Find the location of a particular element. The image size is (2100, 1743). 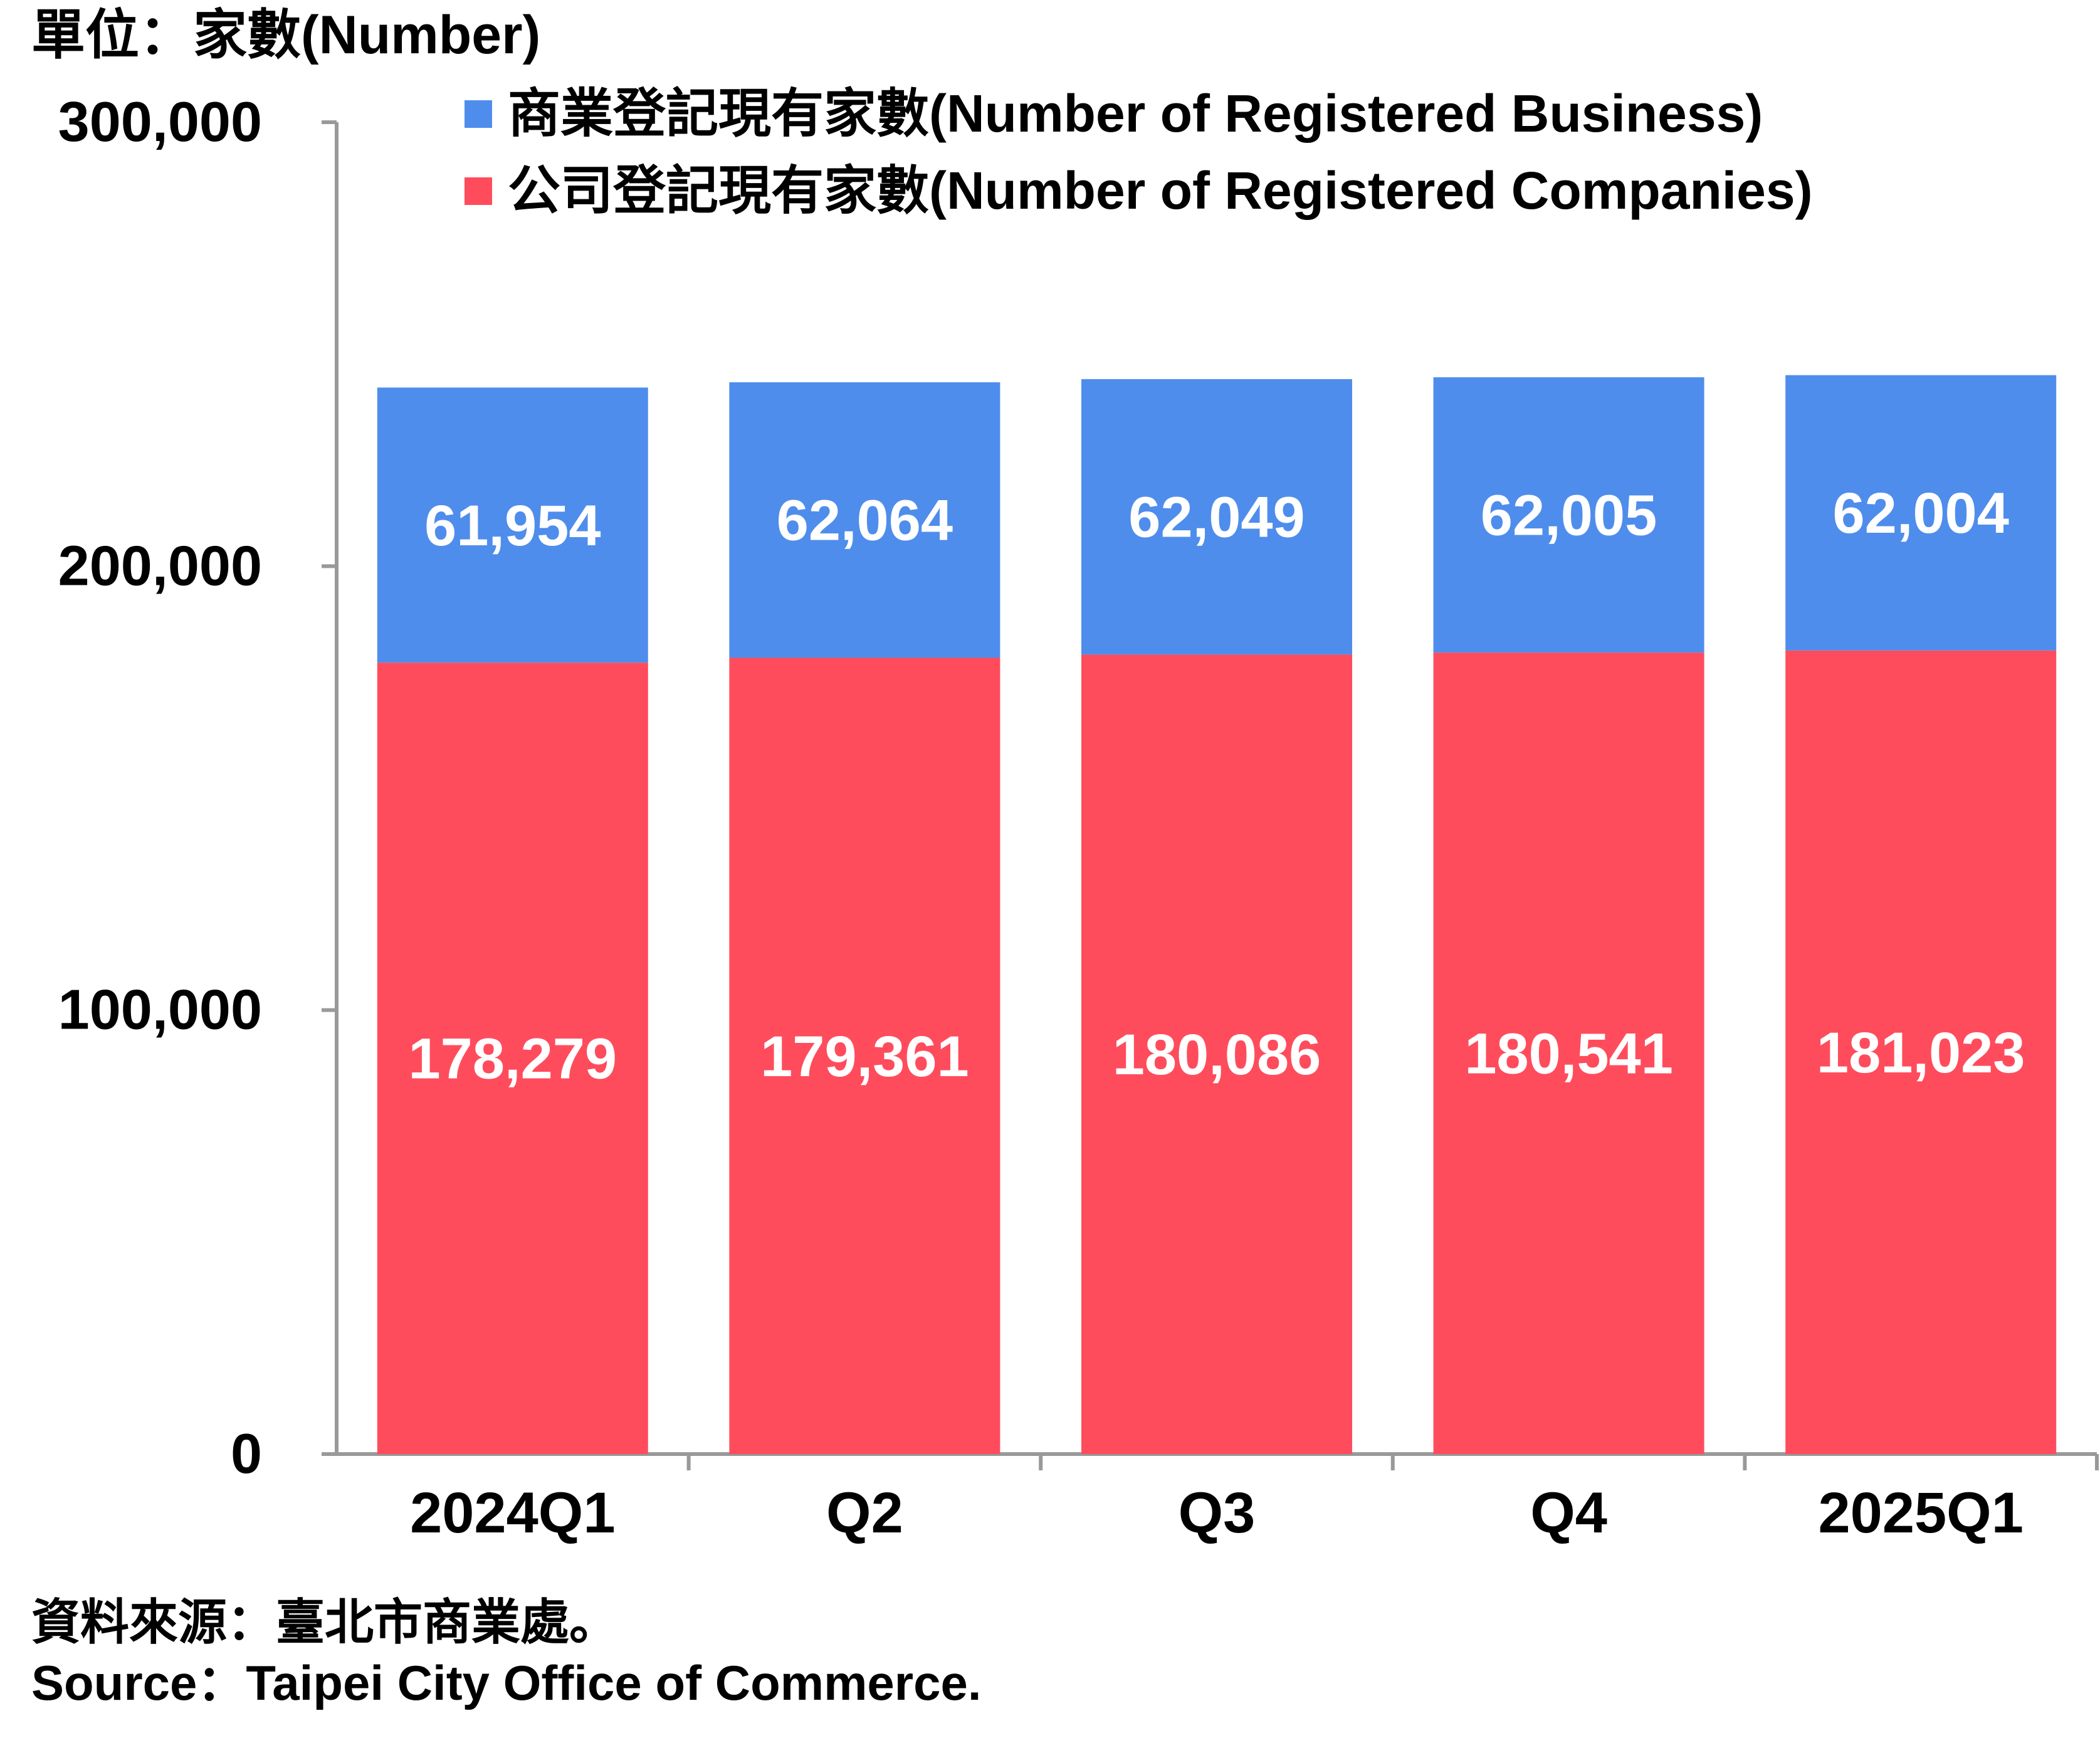

x-tick-label: Q4 is located at coordinates (1569, 1513).